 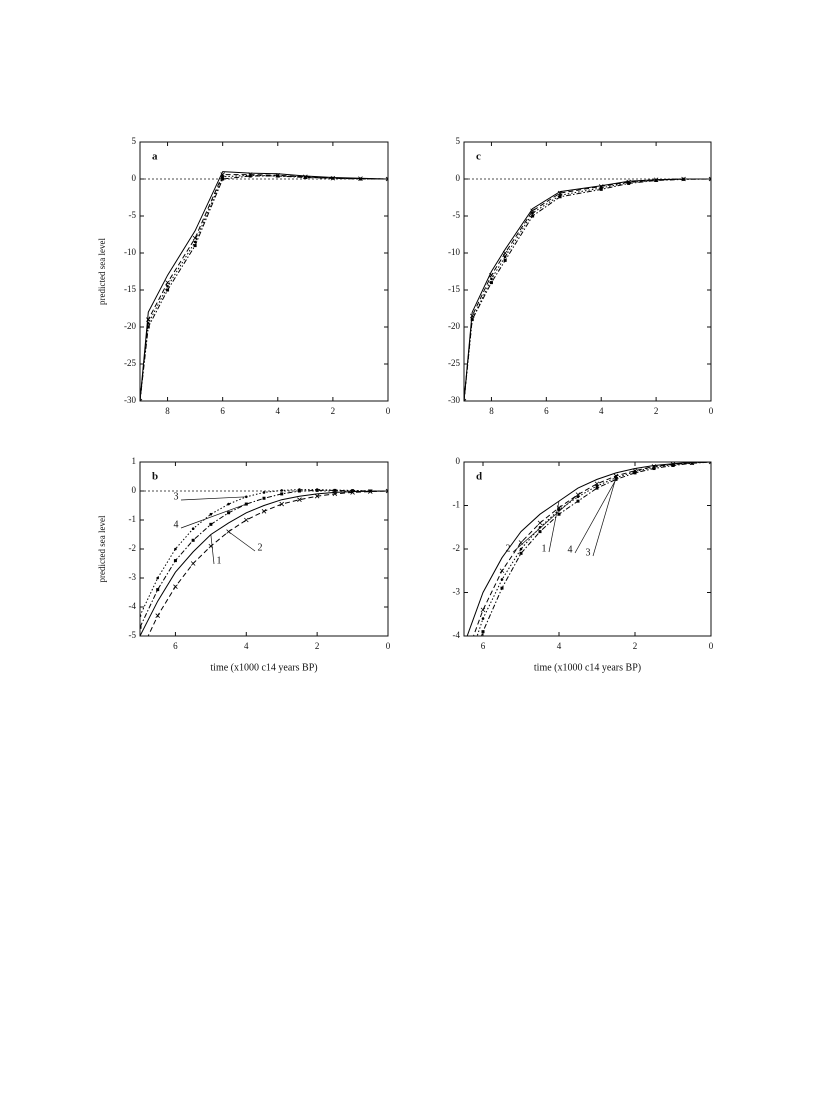 What do you see at coordinates (454, 252) in the screenshot?
I see `y-tick-label: -10` at bounding box center [454, 252].